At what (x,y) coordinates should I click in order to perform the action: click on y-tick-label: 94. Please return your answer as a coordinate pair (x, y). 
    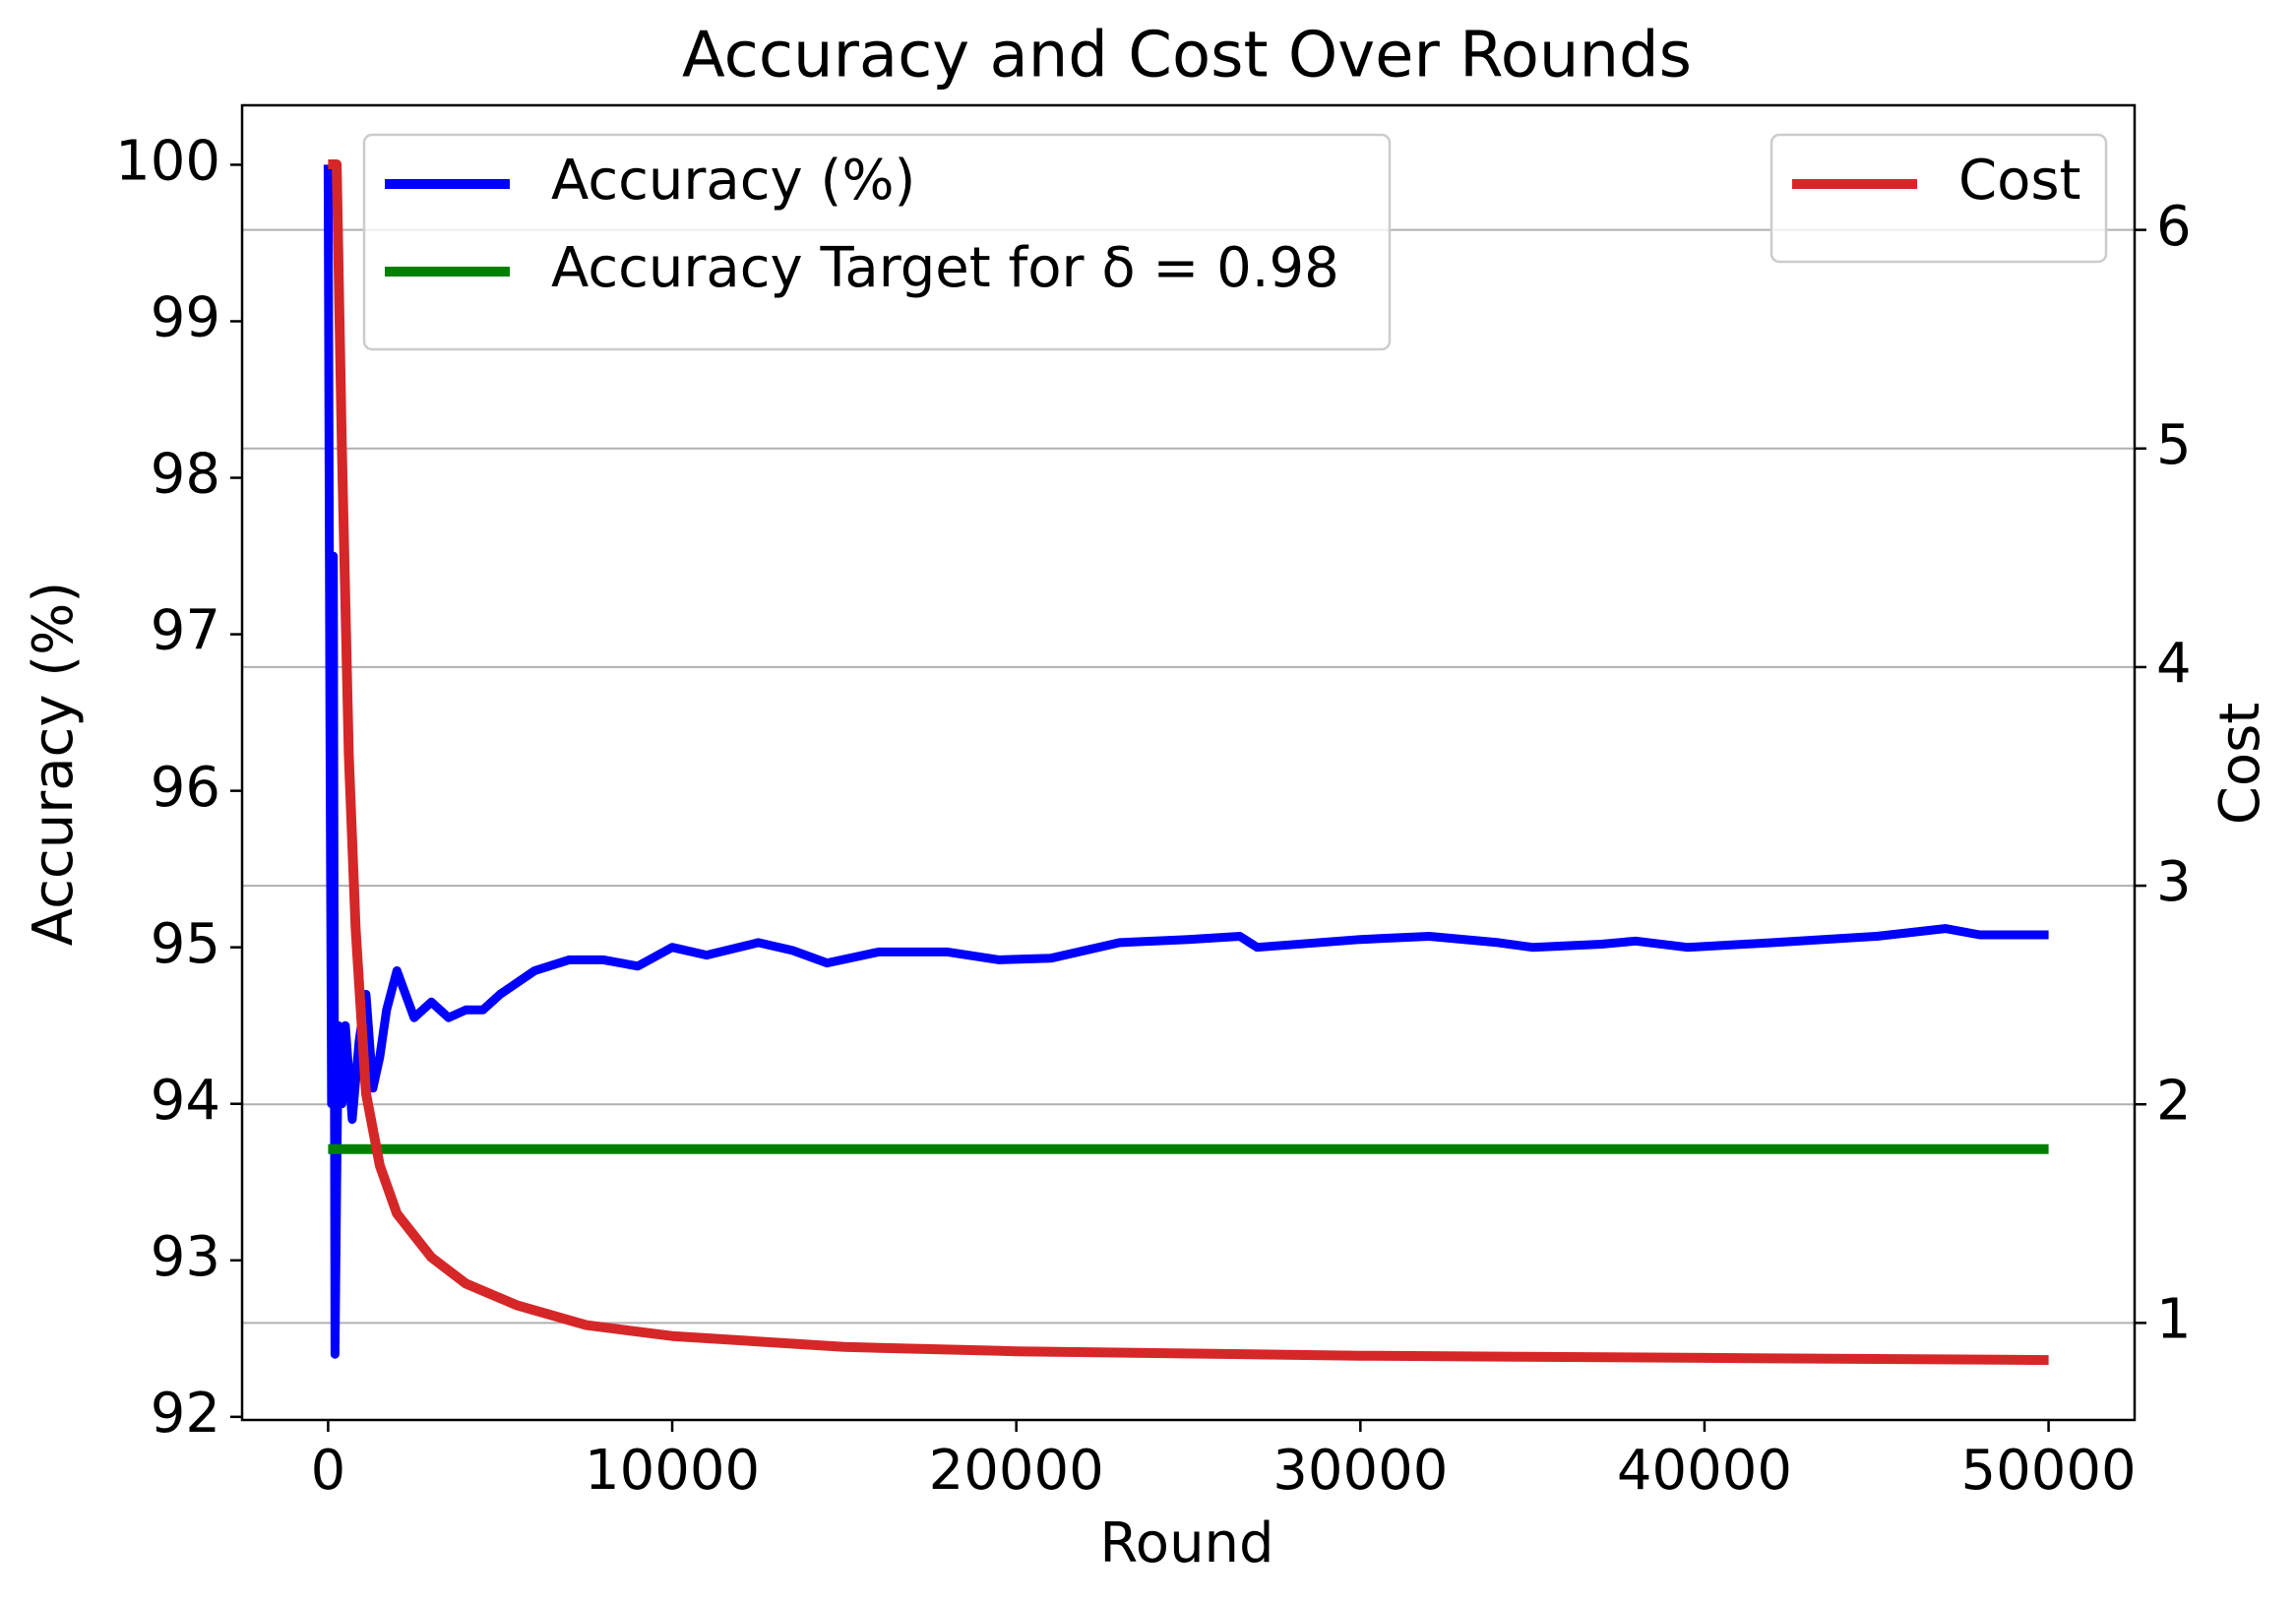
    Looking at the image, I should click on (185, 1101).